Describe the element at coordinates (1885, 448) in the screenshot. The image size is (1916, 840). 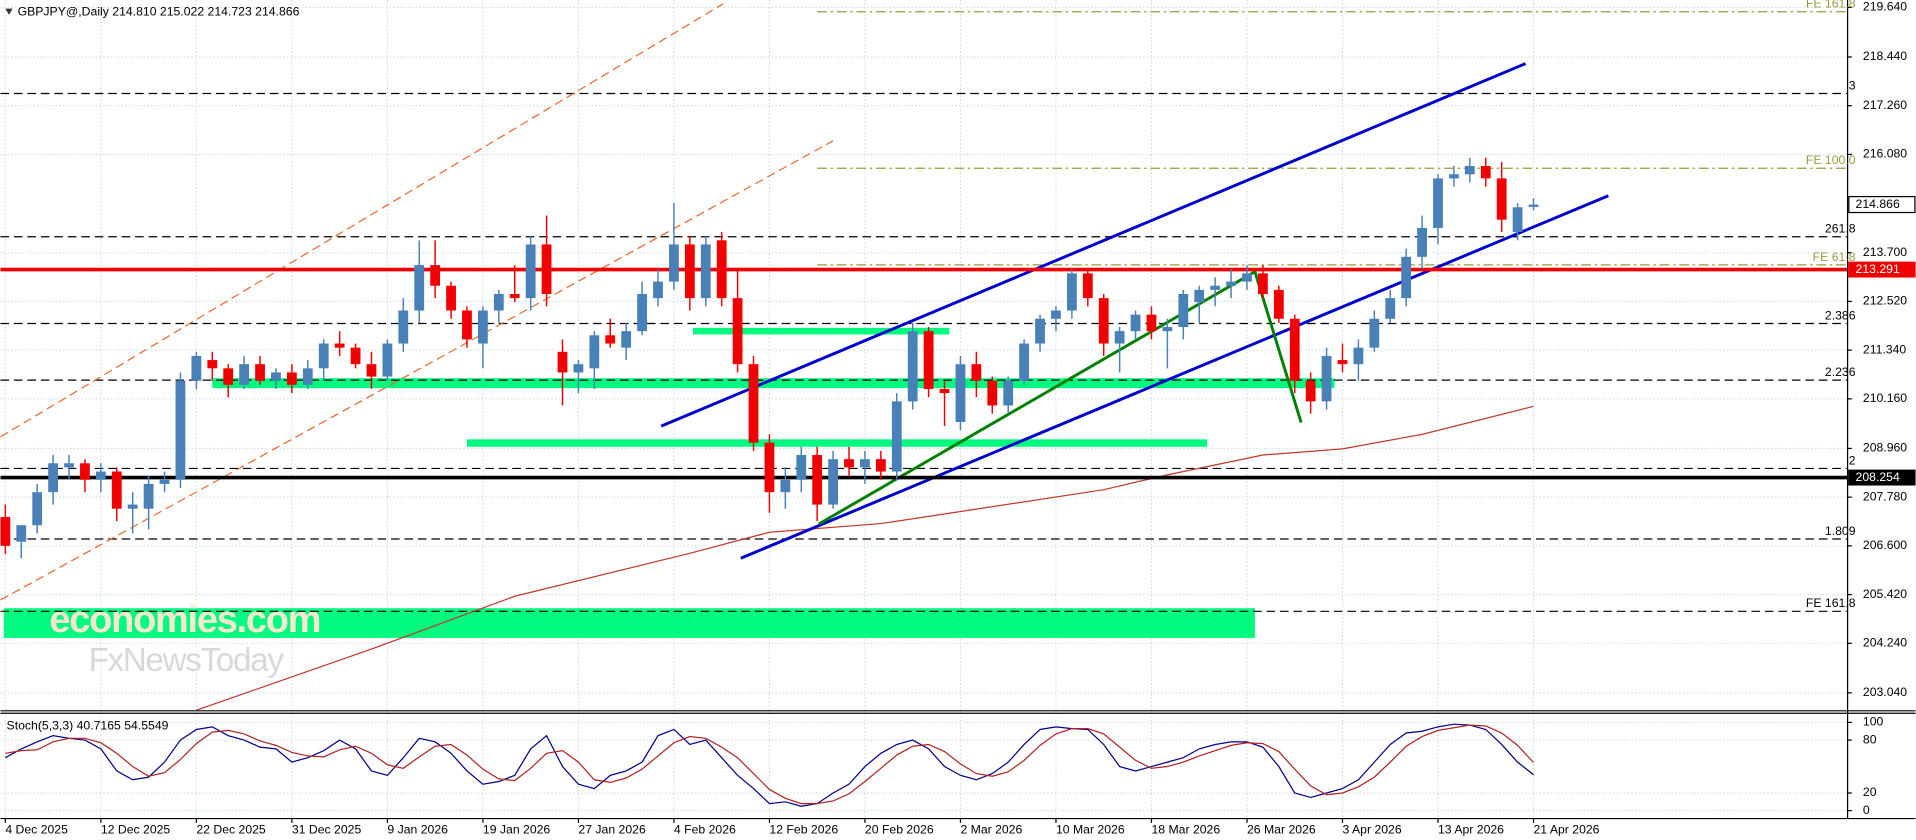
I see `y-tick-label: 208.960` at that location.